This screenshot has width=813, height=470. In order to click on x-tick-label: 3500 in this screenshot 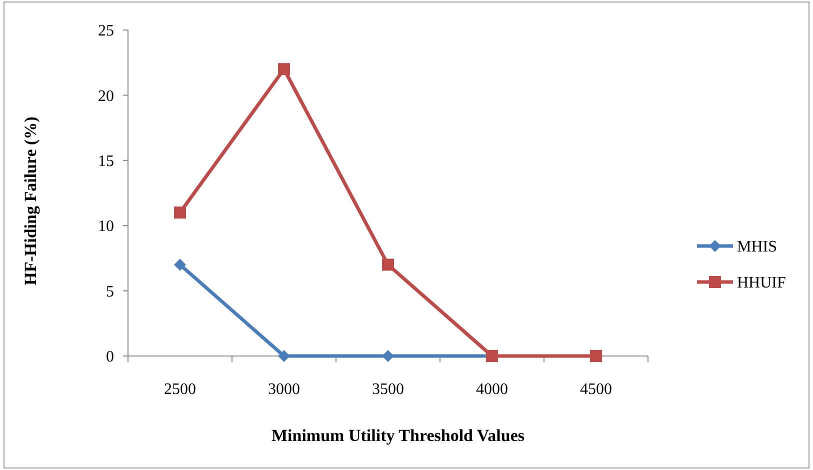, I will do `click(388, 389)`.